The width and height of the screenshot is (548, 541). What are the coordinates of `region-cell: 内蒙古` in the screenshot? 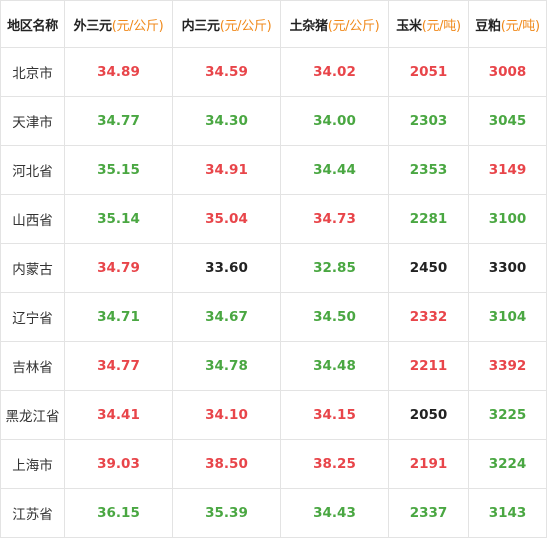 It's located at (32, 268).